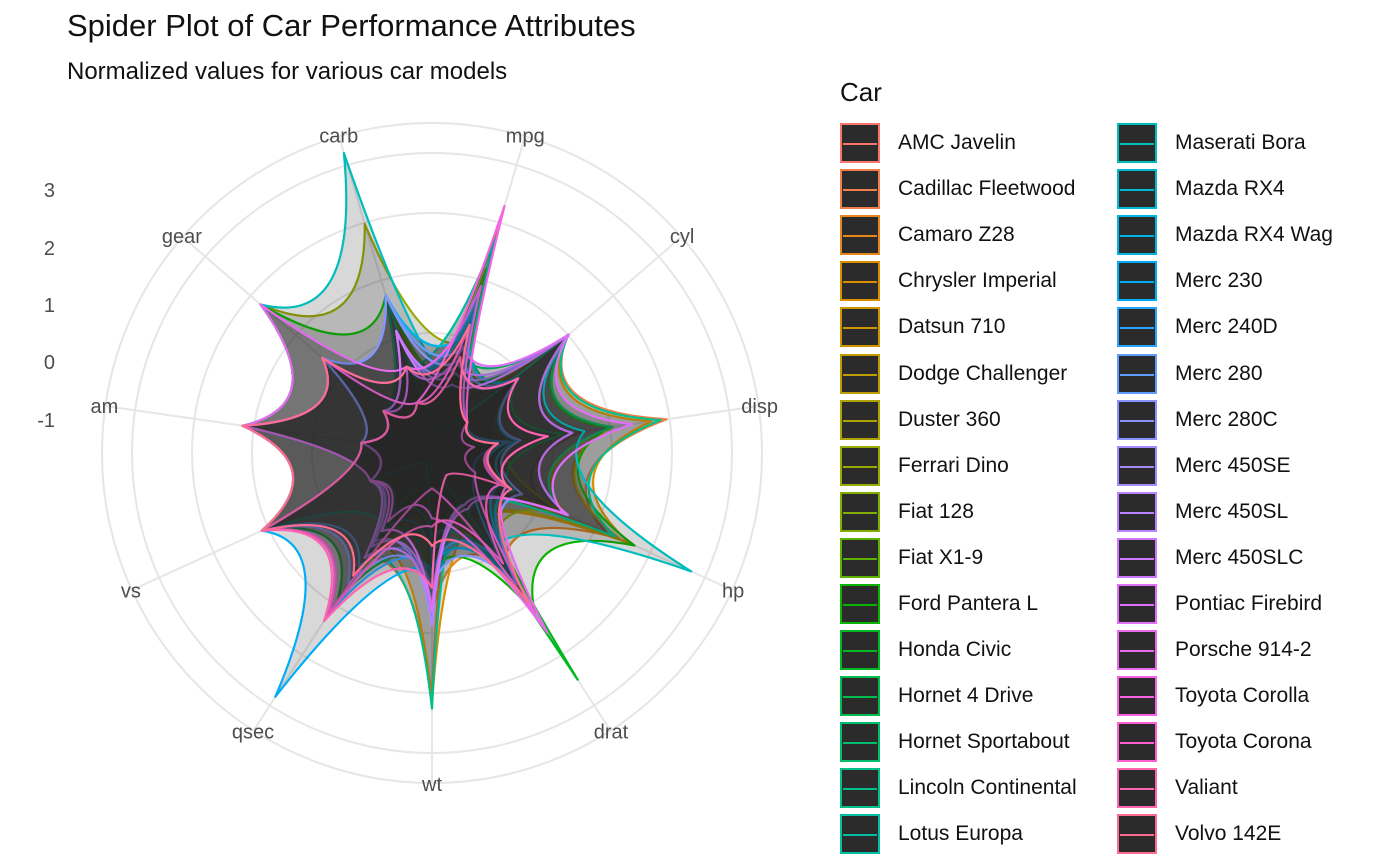  What do you see at coordinates (49, 249) in the screenshot?
I see `radial-tick-label: 2` at bounding box center [49, 249].